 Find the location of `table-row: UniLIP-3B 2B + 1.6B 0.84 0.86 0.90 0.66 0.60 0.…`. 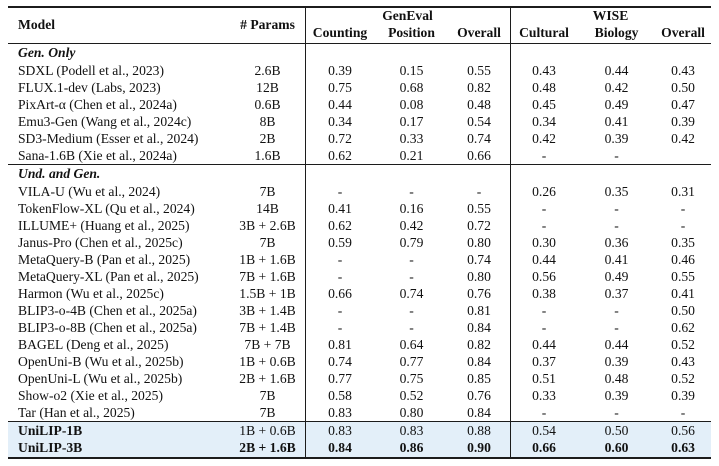

table-row: UniLIP-3B 2B + 1.6B 0.84 0.86 0.90 0.66 0.60 0.… is located at coordinates (360, 448).